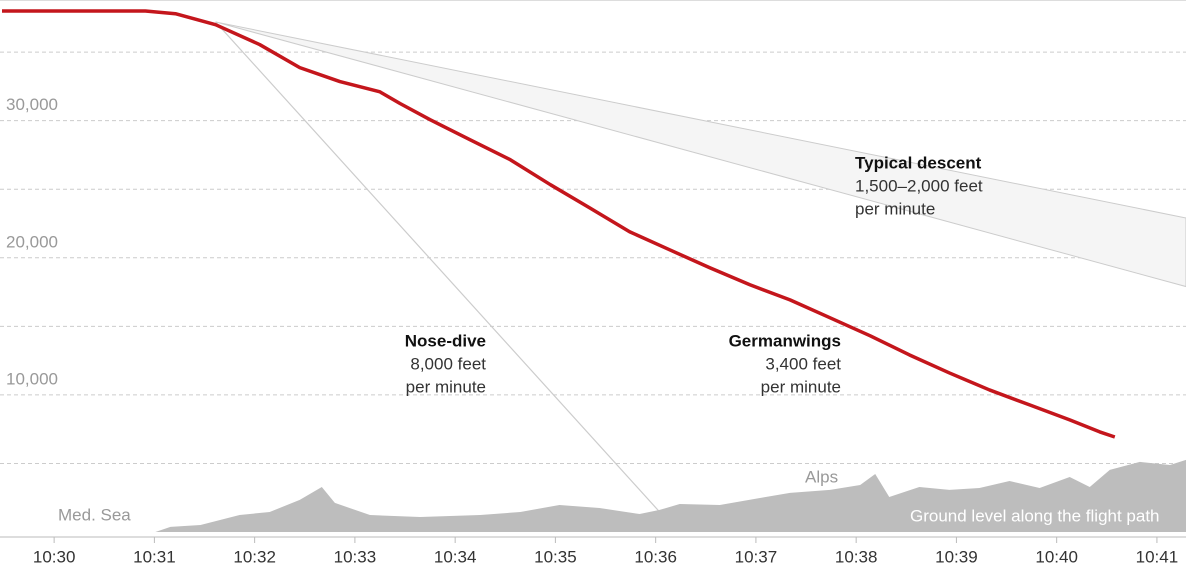 The height and width of the screenshot is (573, 1186). What do you see at coordinates (555, 556) in the screenshot?
I see `x-tick-label: 10:35` at bounding box center [555, 556].